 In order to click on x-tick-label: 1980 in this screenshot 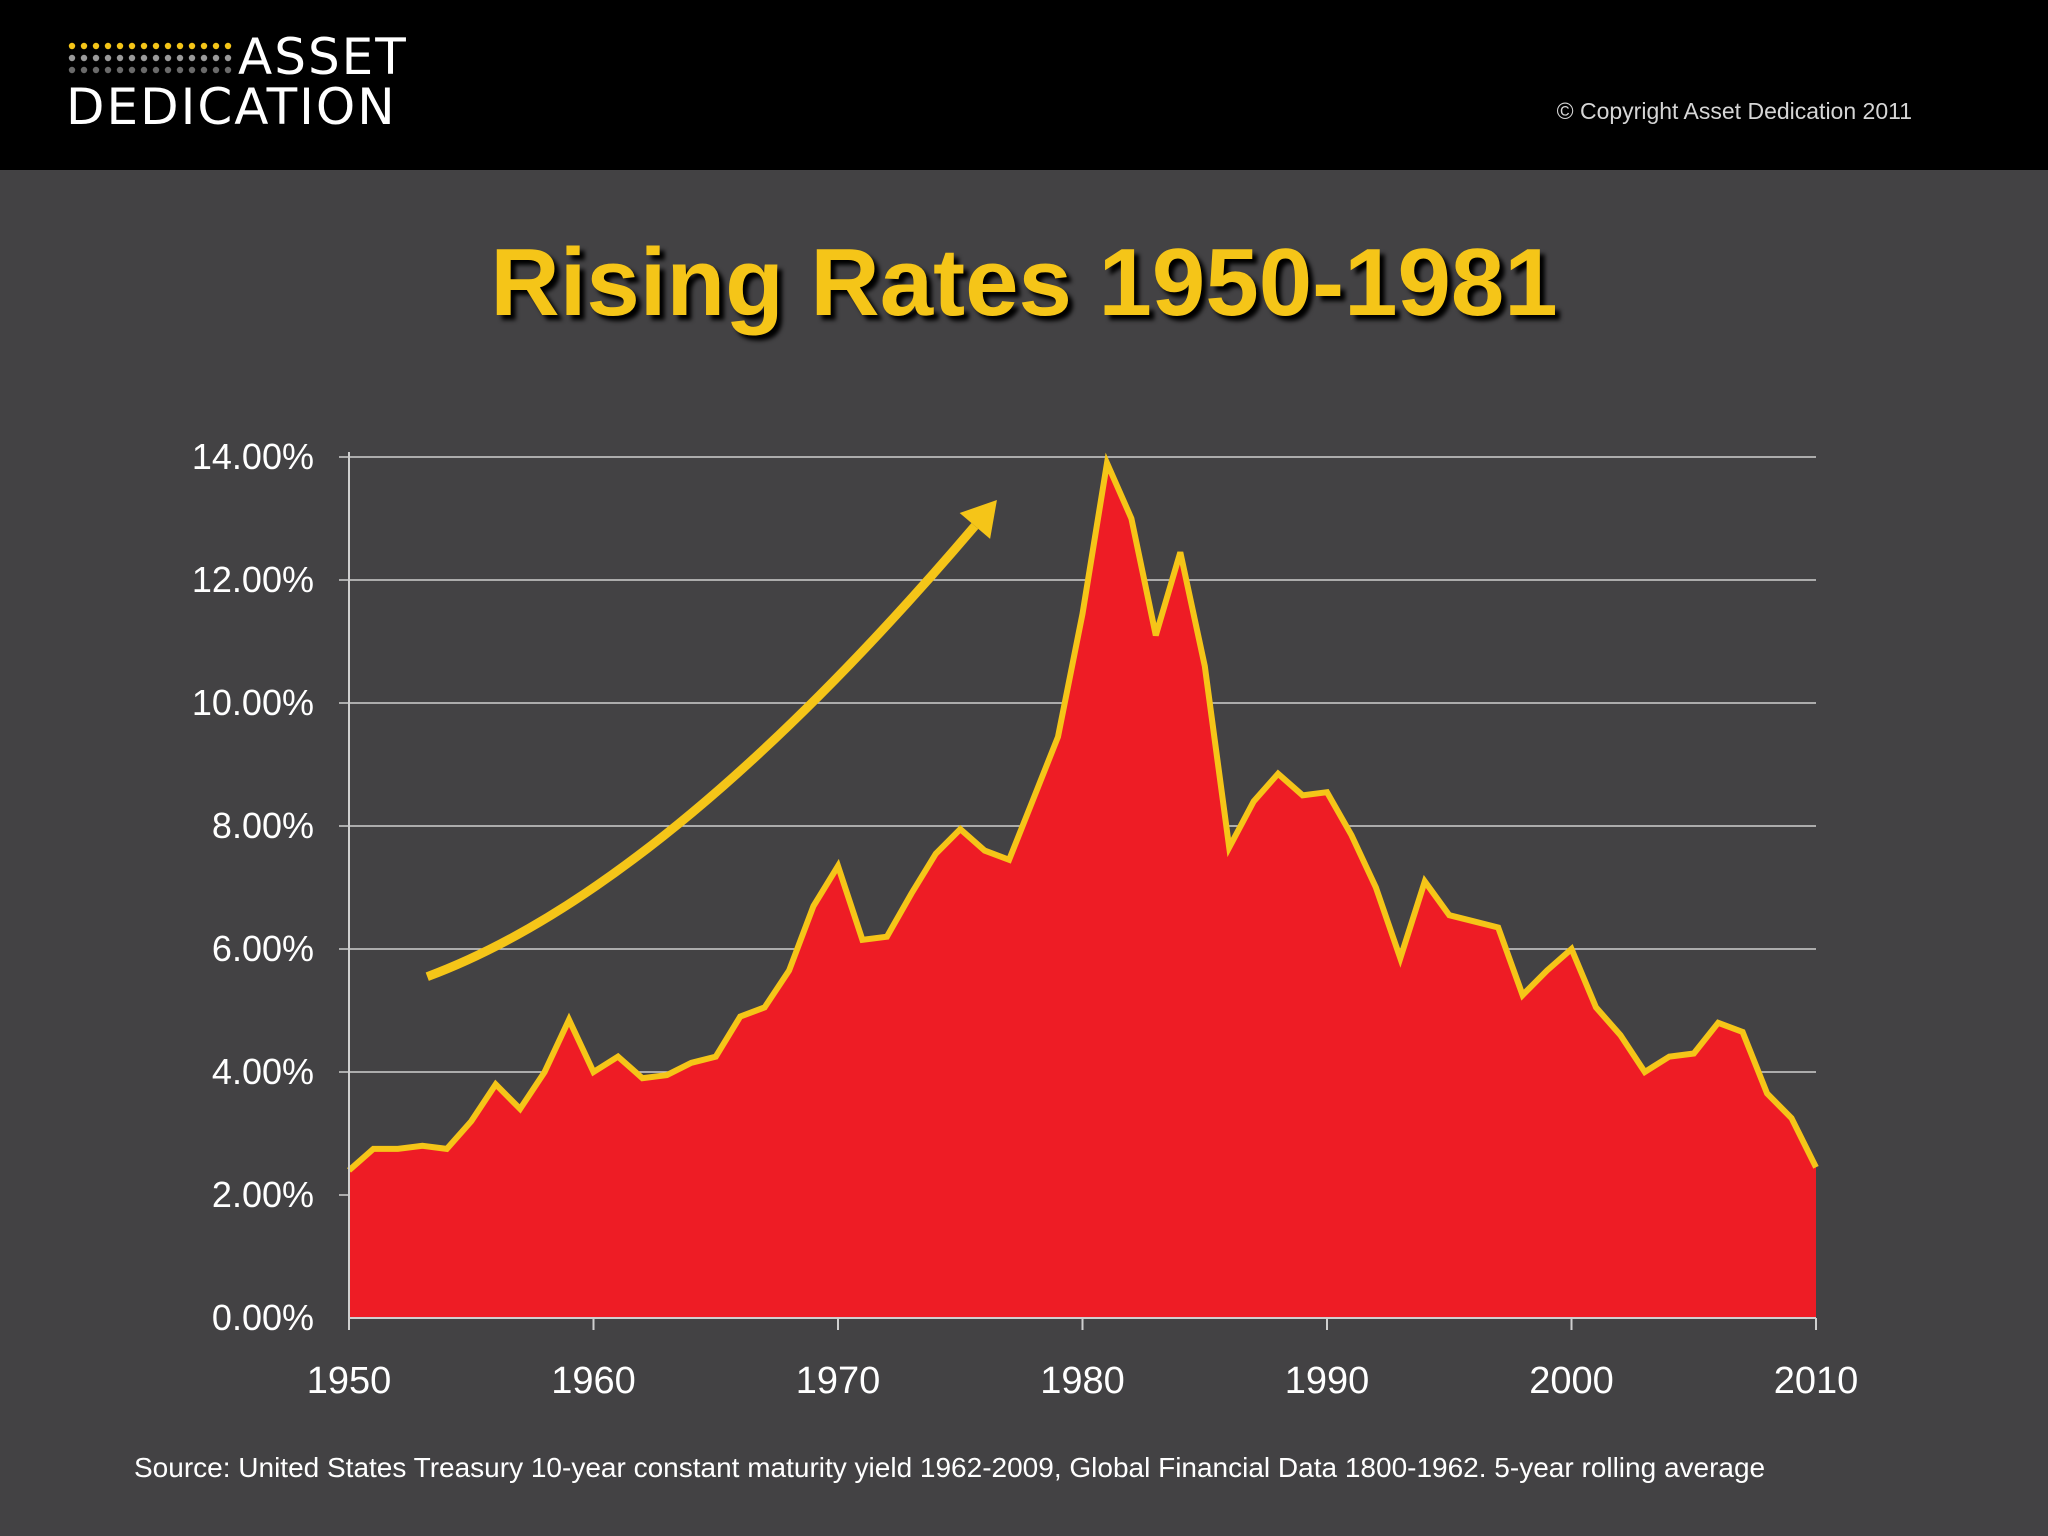, I will do `click(1082, 1381)`.